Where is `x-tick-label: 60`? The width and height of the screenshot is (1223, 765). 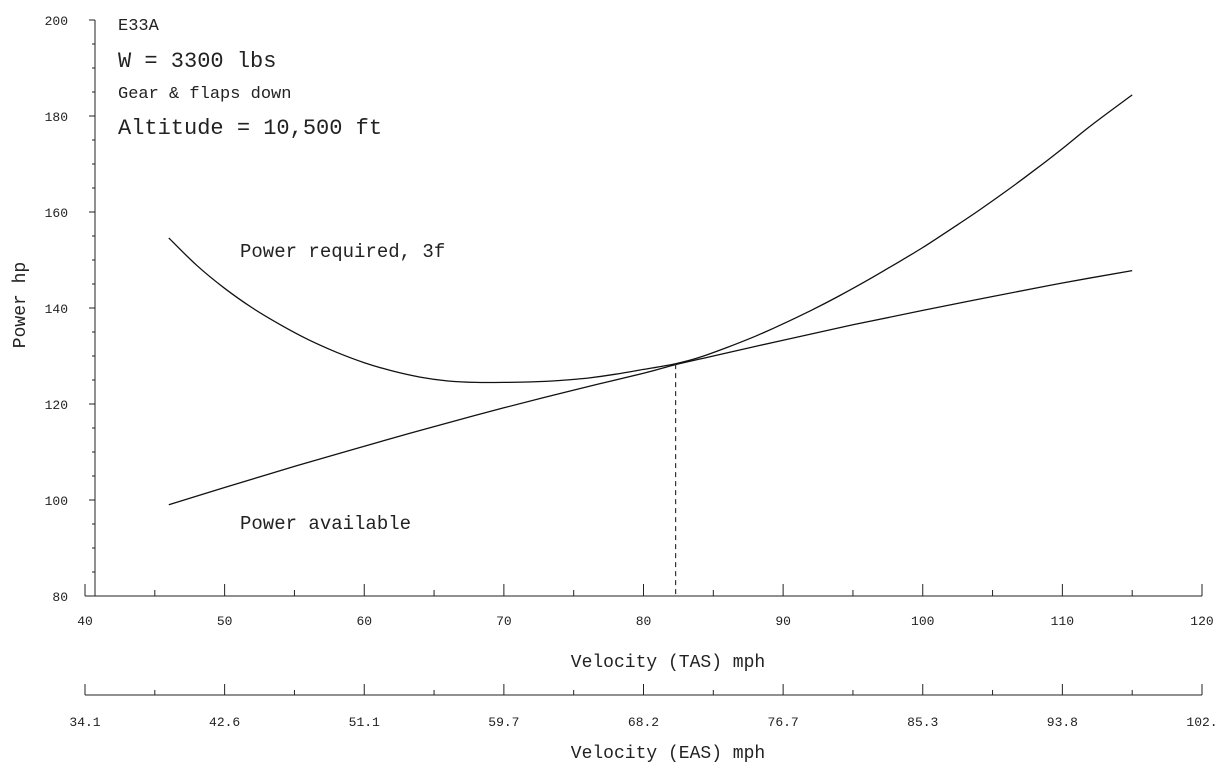
x-tick-label: 60 is located at coordinates (364, 621).